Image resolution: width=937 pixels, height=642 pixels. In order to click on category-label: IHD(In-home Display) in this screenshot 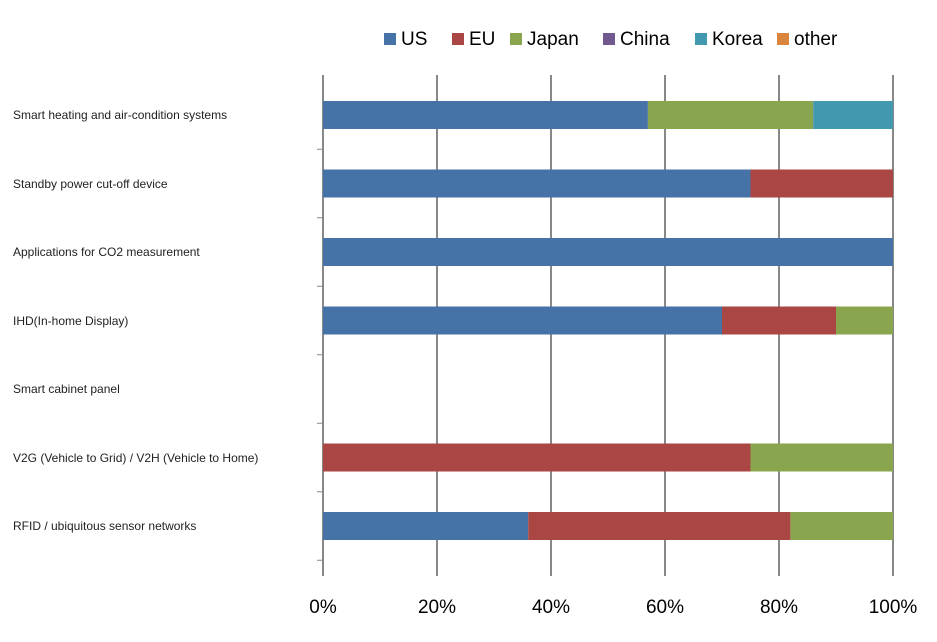, I will do `click(71, 320)`.